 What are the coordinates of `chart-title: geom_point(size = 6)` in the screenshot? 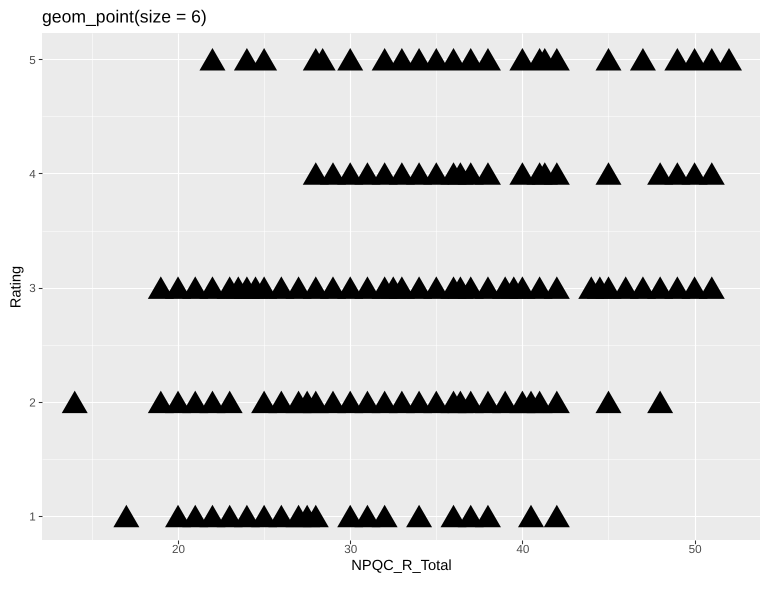 It's located at (124, 16).